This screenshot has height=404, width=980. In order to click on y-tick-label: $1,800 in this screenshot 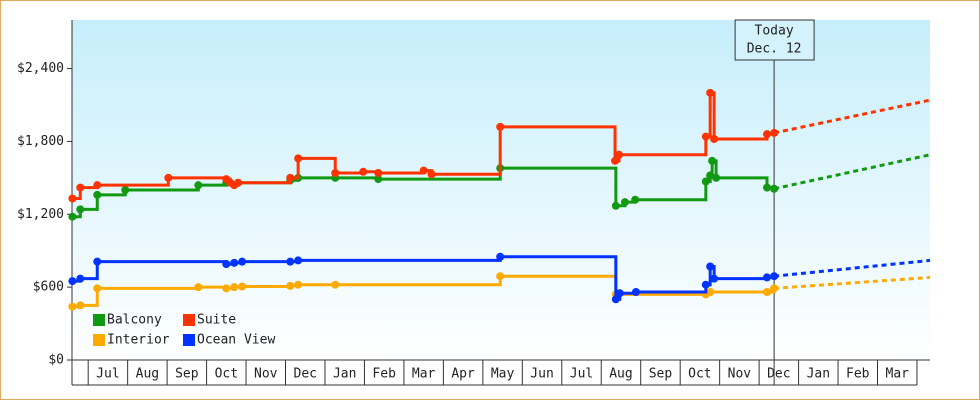, I will do `click(40, 141)`.